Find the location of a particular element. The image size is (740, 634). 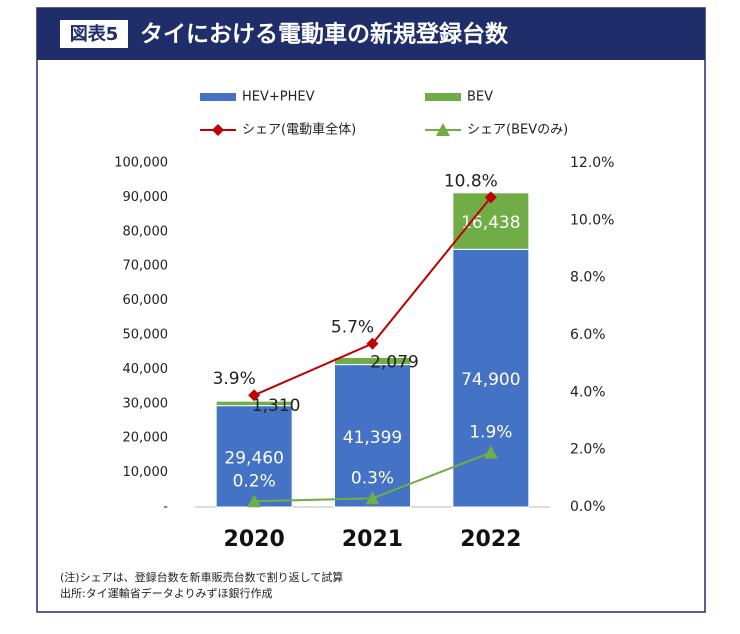

legend-label: HEV+PHEV is located at coordinates (278, 97).